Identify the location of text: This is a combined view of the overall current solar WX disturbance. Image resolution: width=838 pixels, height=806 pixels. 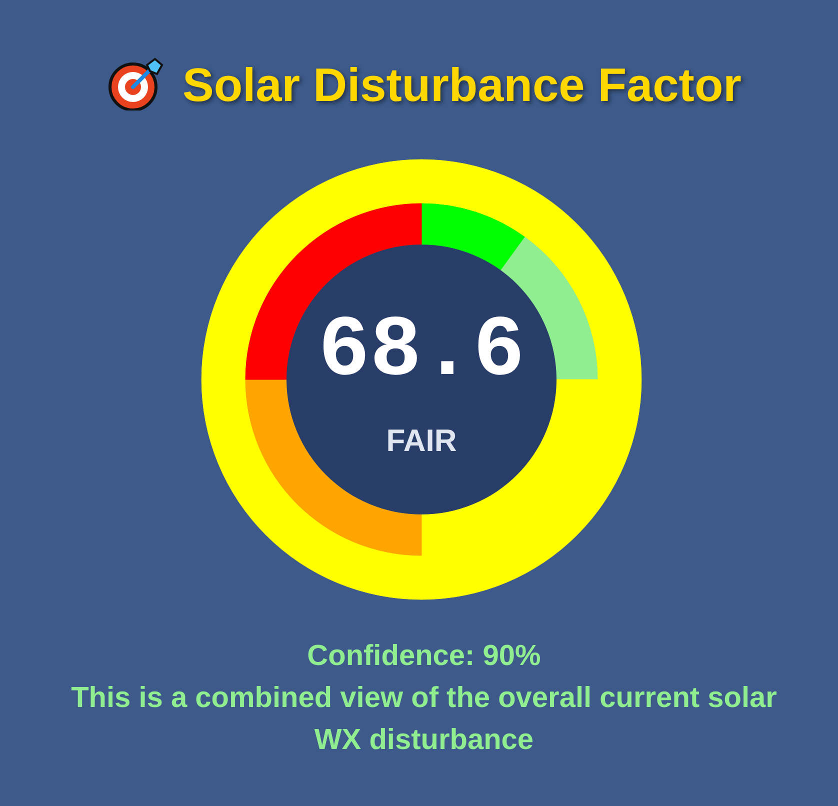
(424, 719).